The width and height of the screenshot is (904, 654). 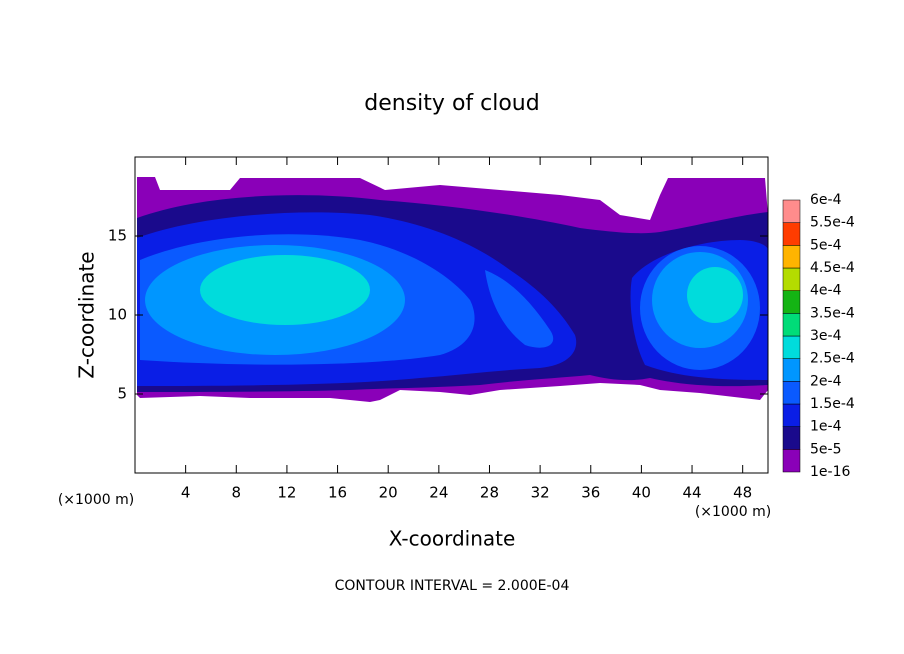 I want to click on colorbar-label: 4e-4, so click(x=826, y=291).